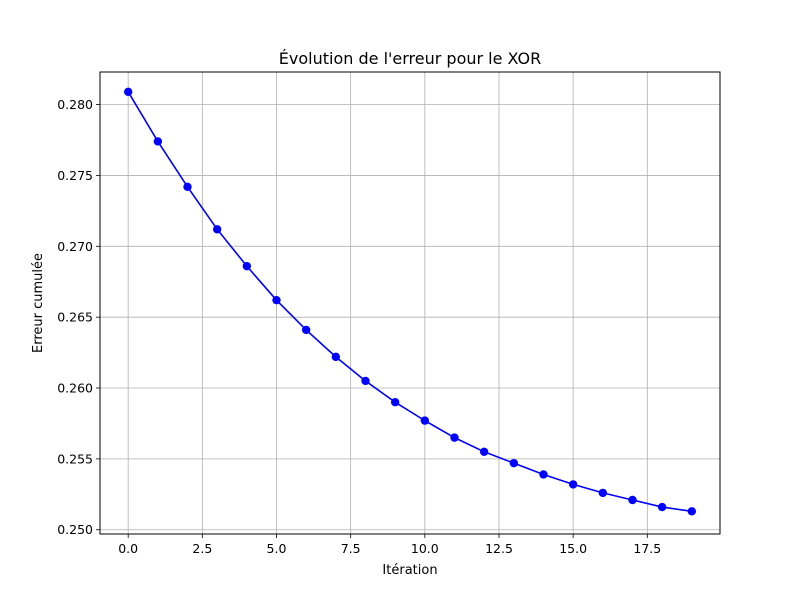 The width and height of the screenshot is (800, 600). What do you see at coordinates (425, 548) in the screenshot?
I see `x-tick-label: 10.0` at bounding box center [425, 548].